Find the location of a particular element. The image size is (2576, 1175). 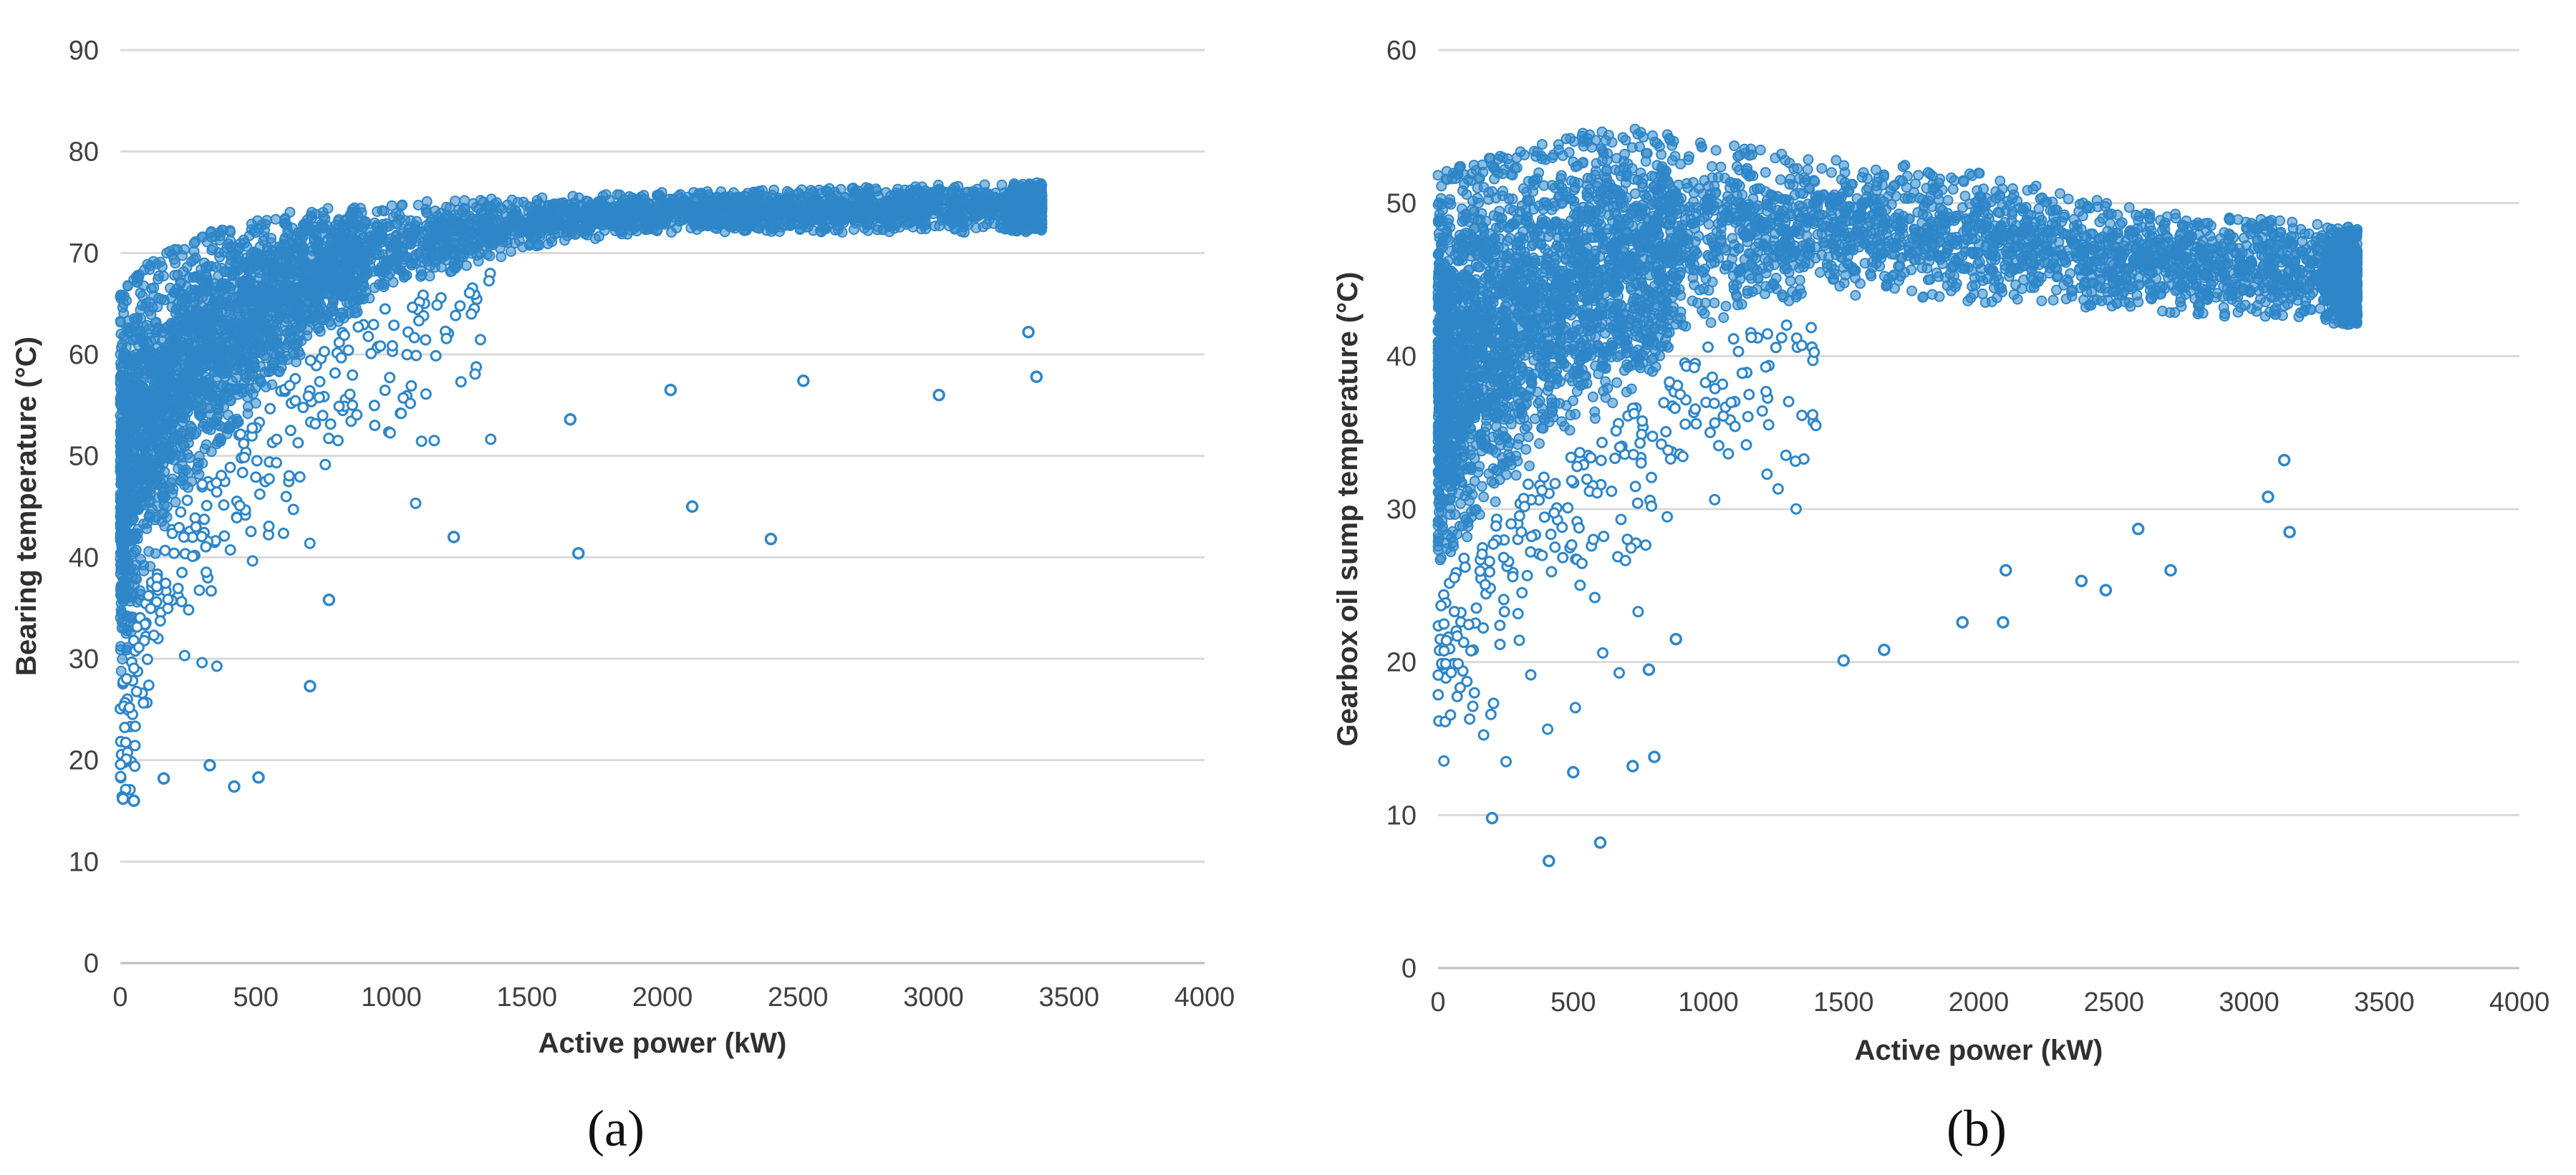

y-tick-label: 40 is located at coordinates (84, 558).